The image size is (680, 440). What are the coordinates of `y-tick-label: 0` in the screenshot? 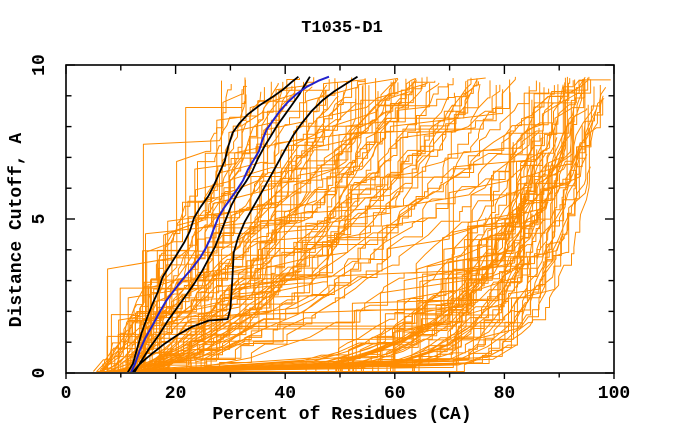 It's located at (40, 373).